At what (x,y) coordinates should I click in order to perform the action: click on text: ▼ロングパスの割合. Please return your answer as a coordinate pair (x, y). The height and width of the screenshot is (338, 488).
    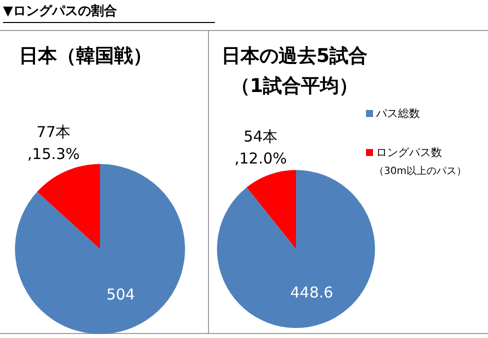
    Looking at the image, I should click on (109, 12).